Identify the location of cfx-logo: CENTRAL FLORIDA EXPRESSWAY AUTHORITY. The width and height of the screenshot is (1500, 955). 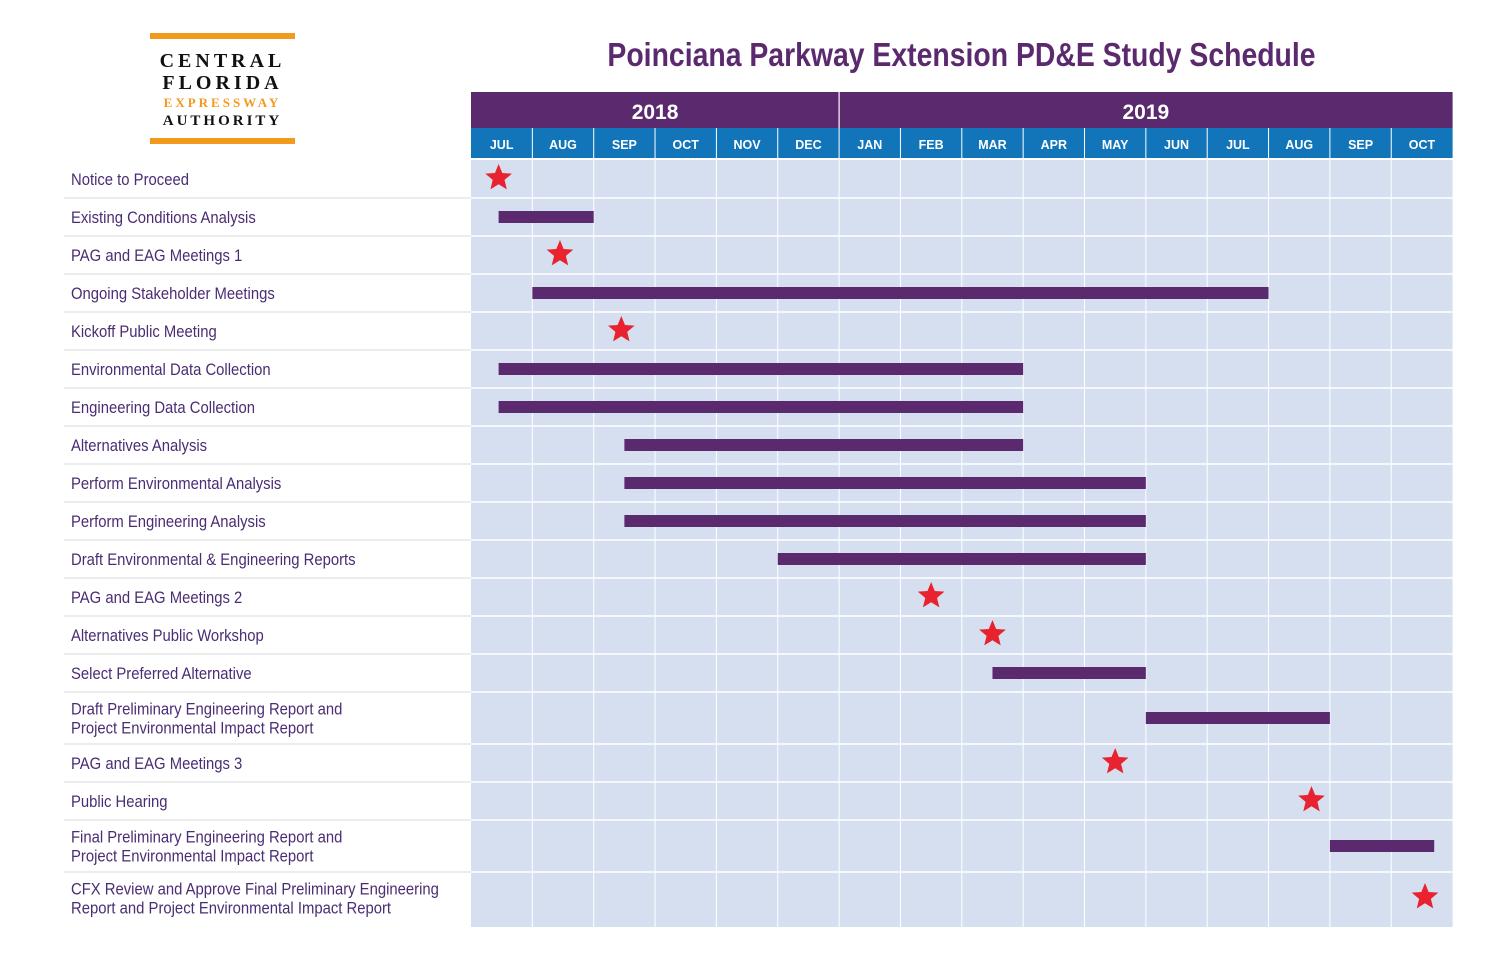
(222, 88).